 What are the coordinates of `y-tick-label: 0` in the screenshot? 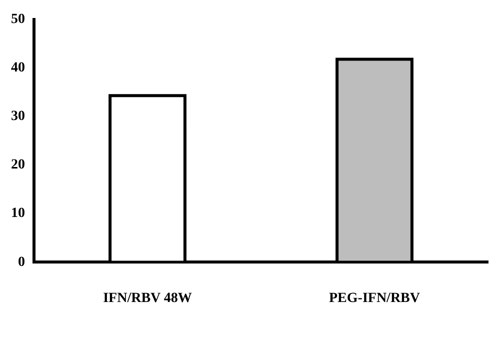 It's located at (21, 262).